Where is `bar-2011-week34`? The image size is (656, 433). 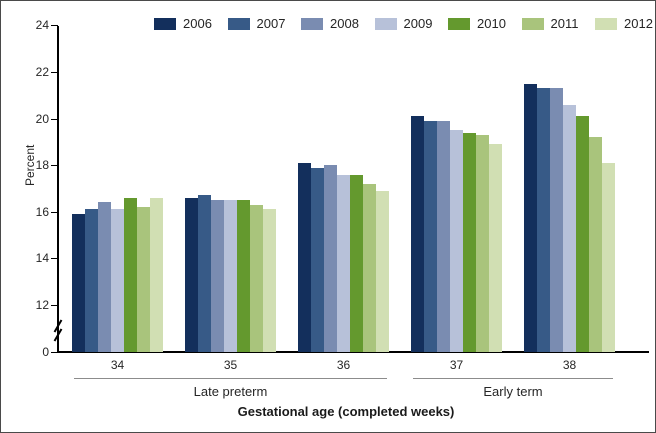 bar-2011-week34 is located at coordinates (143, 279).